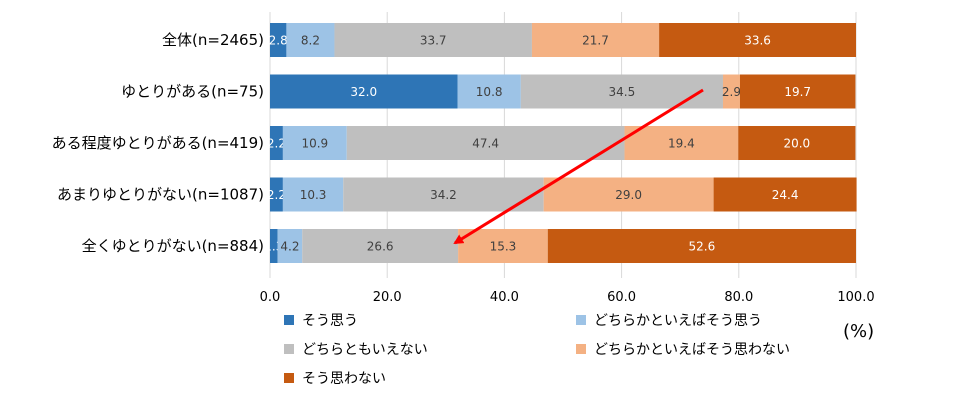 The width and height of the screenshot is (962, 414). I want to click on data-label: 19.7, so click(797, 92).